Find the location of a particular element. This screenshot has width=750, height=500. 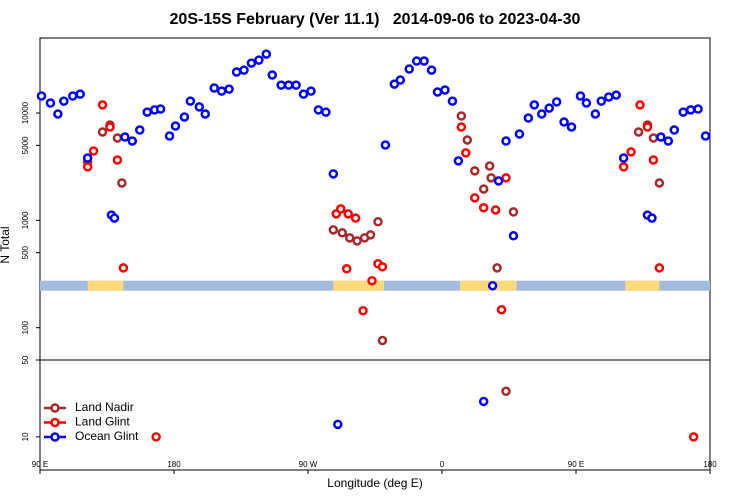

legend-label: Land Glint is located at coordinates (102, 422).